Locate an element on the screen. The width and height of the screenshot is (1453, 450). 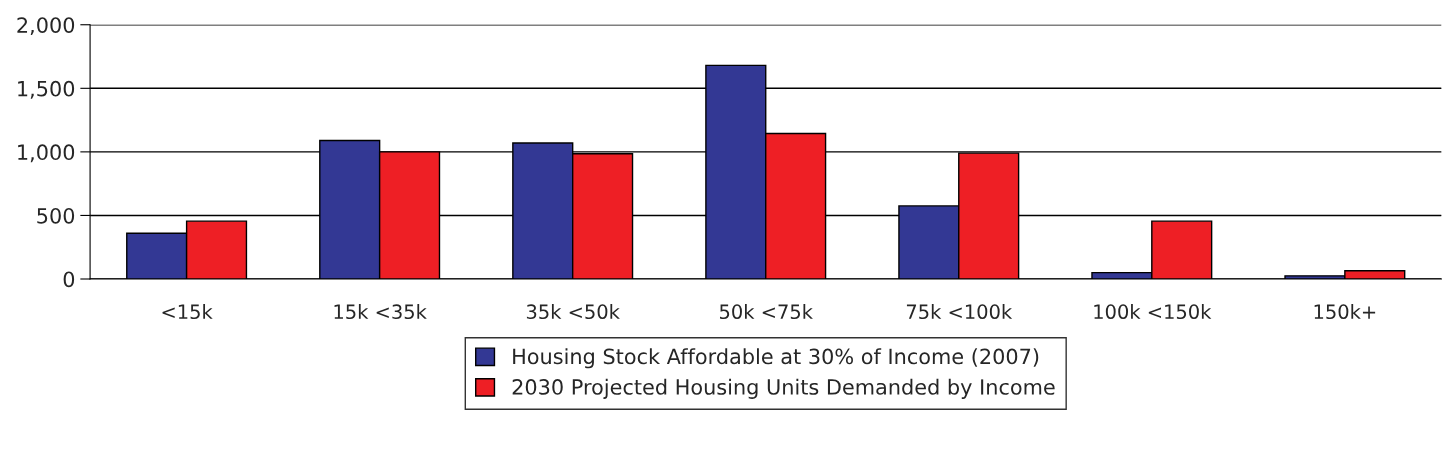
x-tick-label: 75k <100k is located at coordinates (959, 312).